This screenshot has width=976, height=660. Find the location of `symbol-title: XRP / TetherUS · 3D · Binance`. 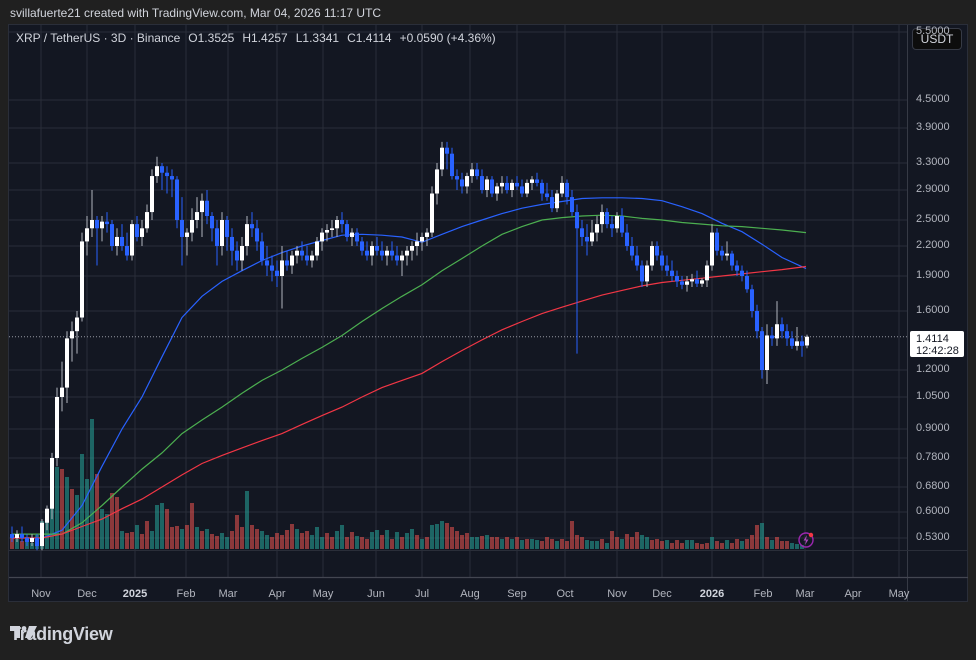

symbol-title: XRP / TetherUS · 3D · Binance is located at coordinates (98, 38).